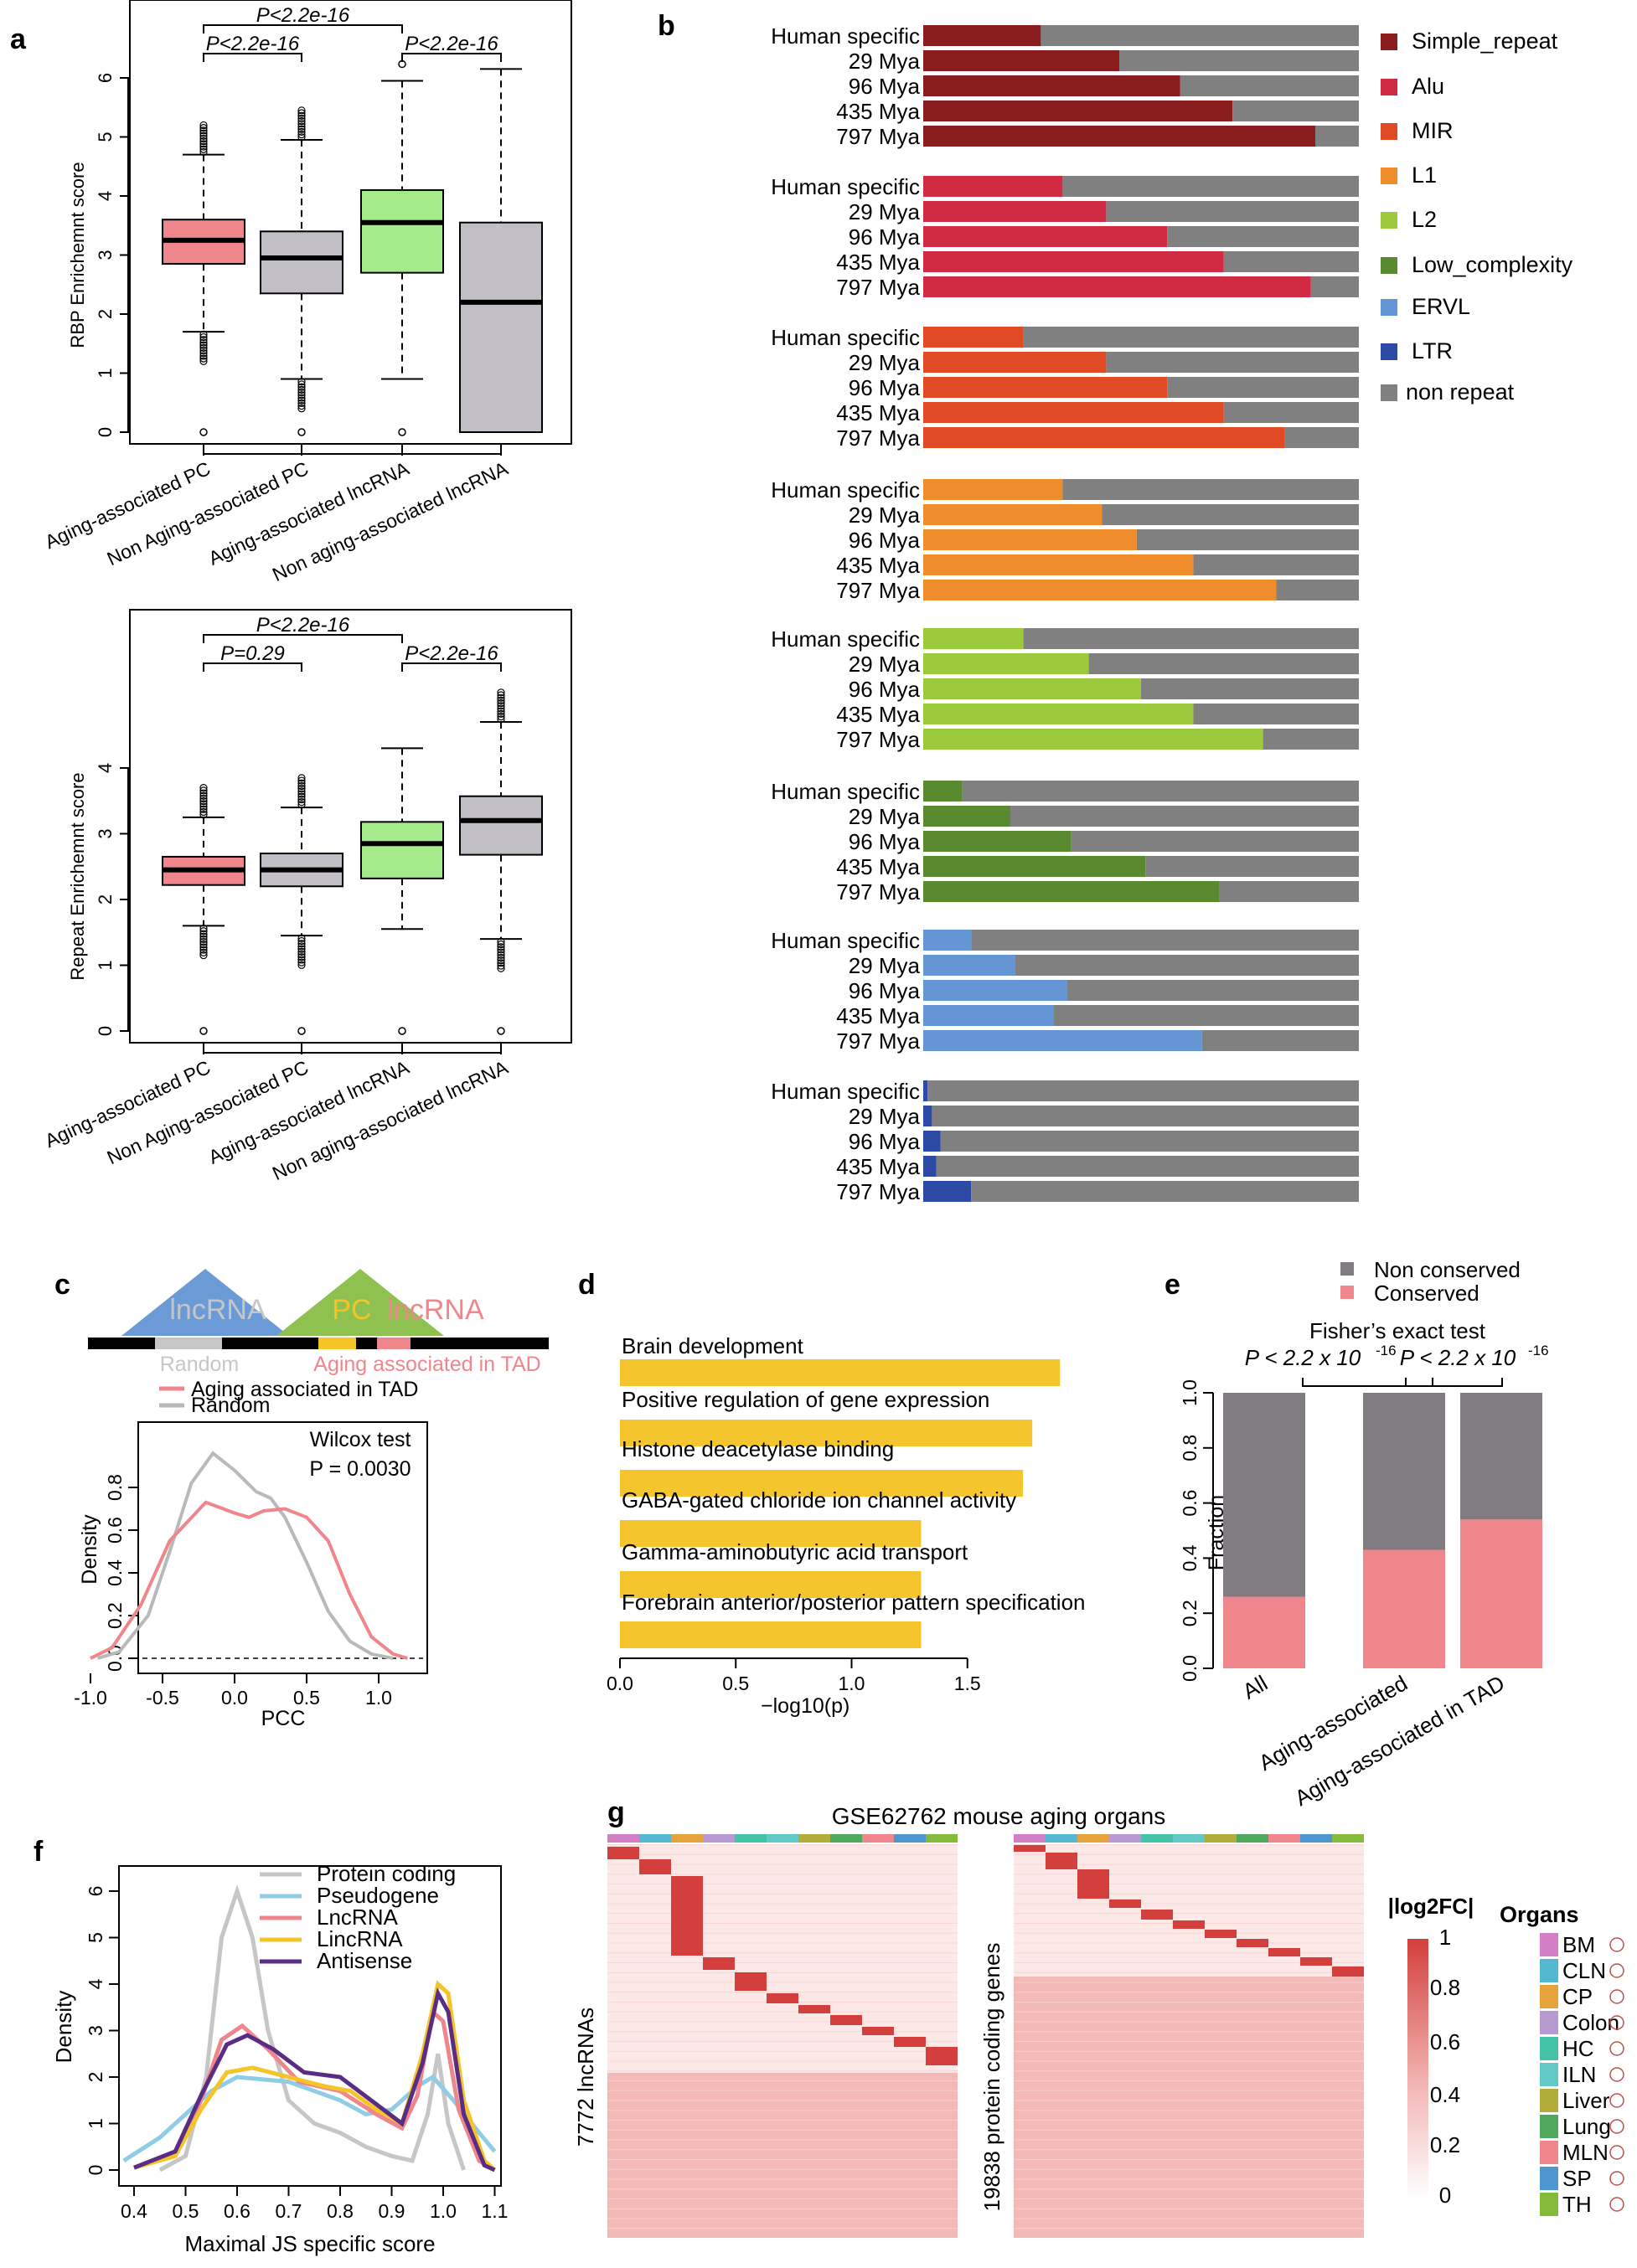  Describe the element at coordinates (351, 223) in the screenshot. I see `plot-frame` at that location.